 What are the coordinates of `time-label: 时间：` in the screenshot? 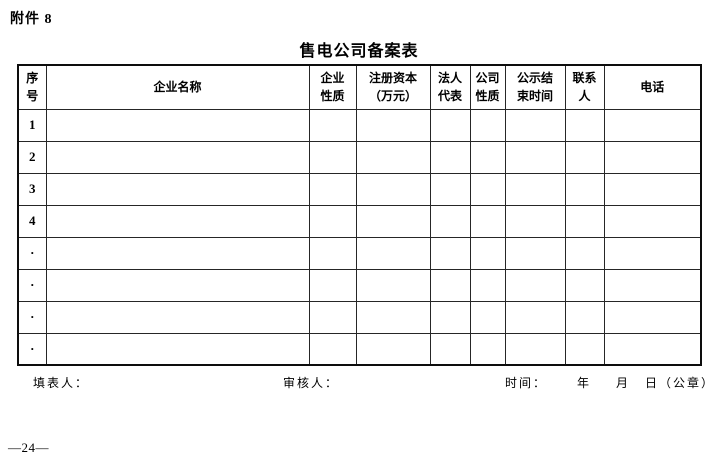 It's located at (526, 383).